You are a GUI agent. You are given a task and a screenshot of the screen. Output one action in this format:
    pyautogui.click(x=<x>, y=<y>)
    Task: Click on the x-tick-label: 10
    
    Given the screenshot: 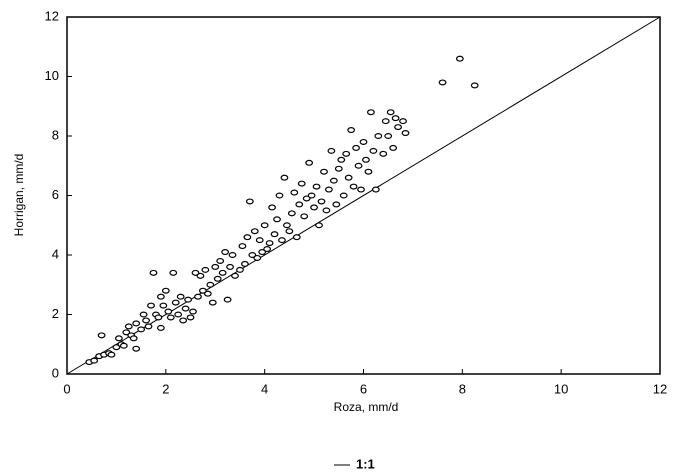 What is the action you would take?
    pyautogui.click(x=561, y=388)
    